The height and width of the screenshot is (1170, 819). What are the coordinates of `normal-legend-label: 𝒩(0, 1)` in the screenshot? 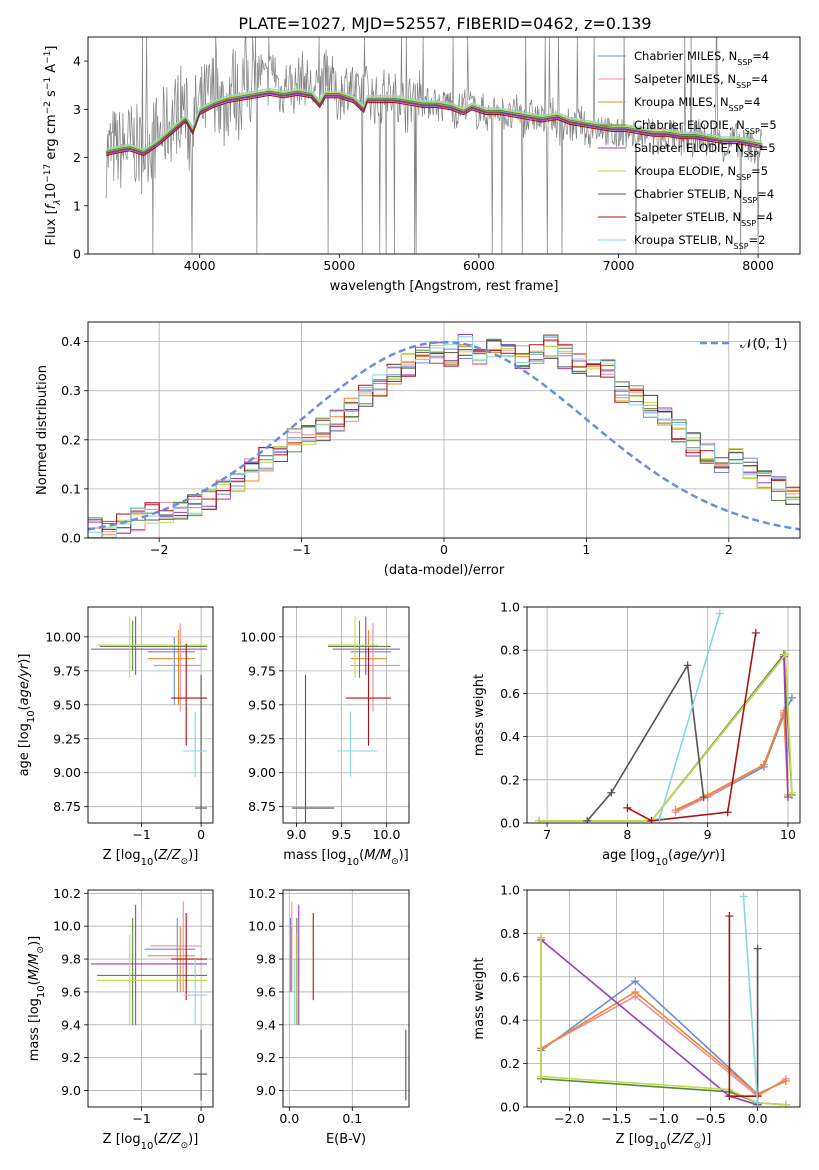 It's located at (763, 344).